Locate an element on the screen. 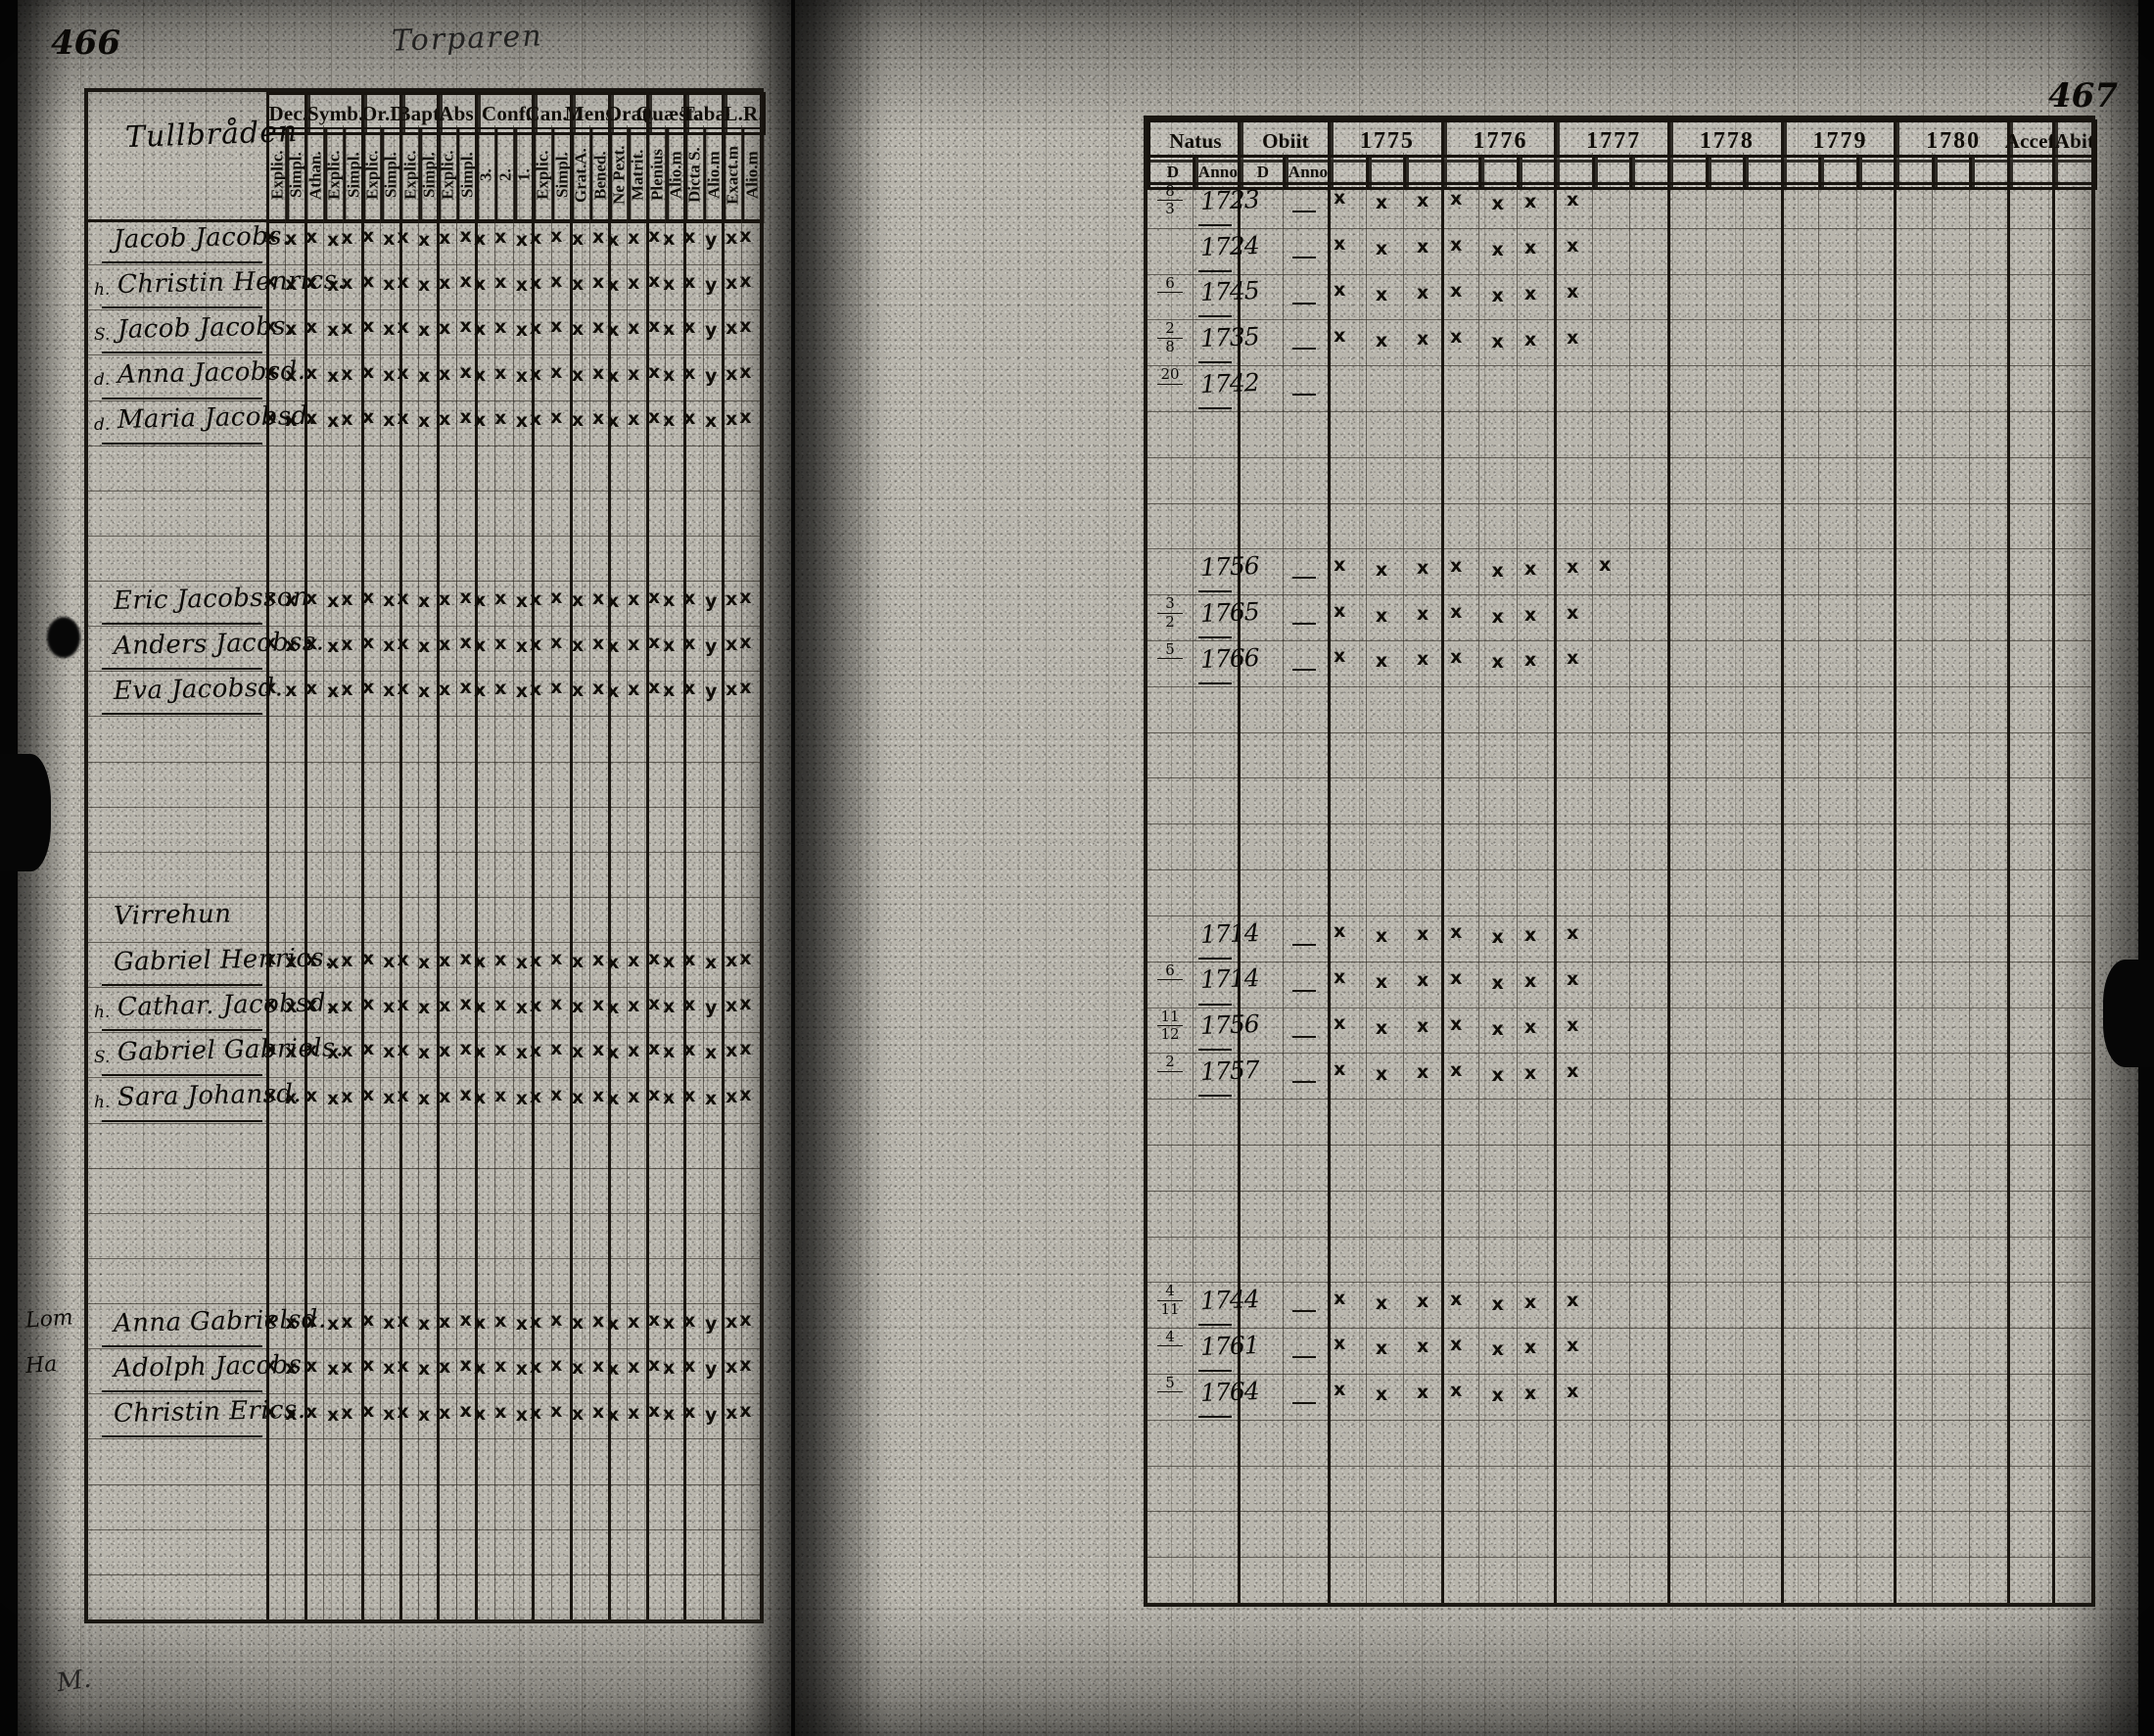  top-caption: Torparen is located at coordinates (467, 39).